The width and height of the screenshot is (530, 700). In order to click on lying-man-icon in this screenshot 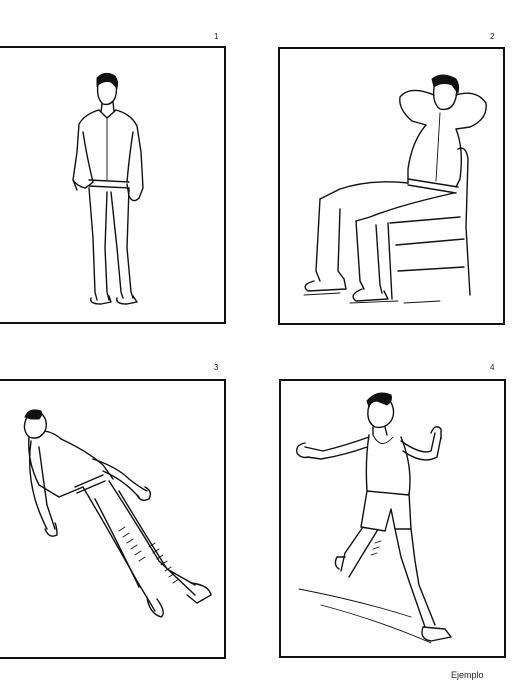, I will do `click(117, 513)`.